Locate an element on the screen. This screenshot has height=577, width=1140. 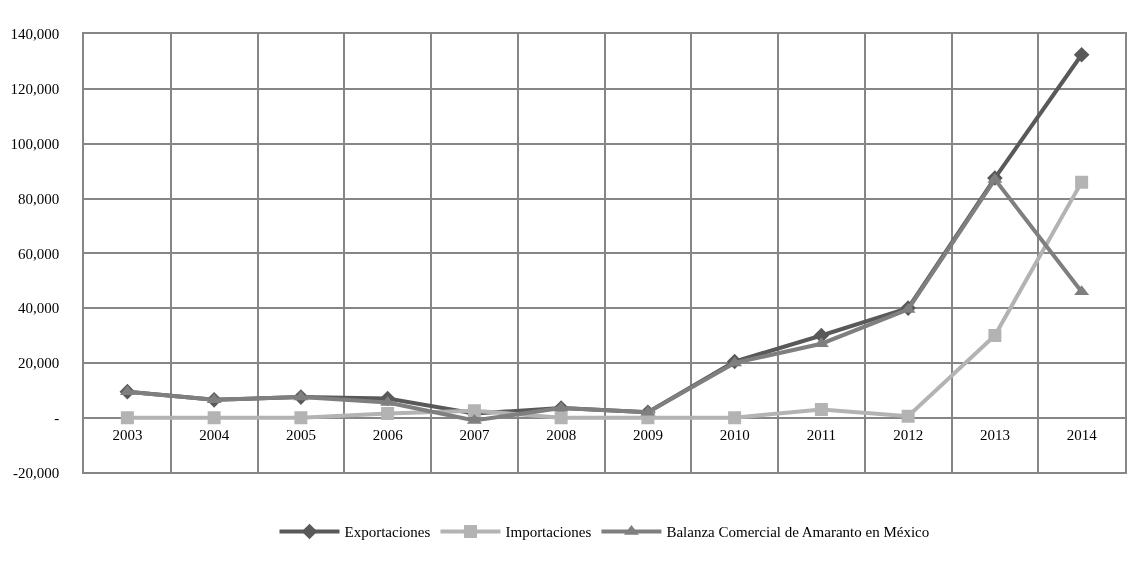
x-tick-label: 2005 is located at coordinates (300, 434).